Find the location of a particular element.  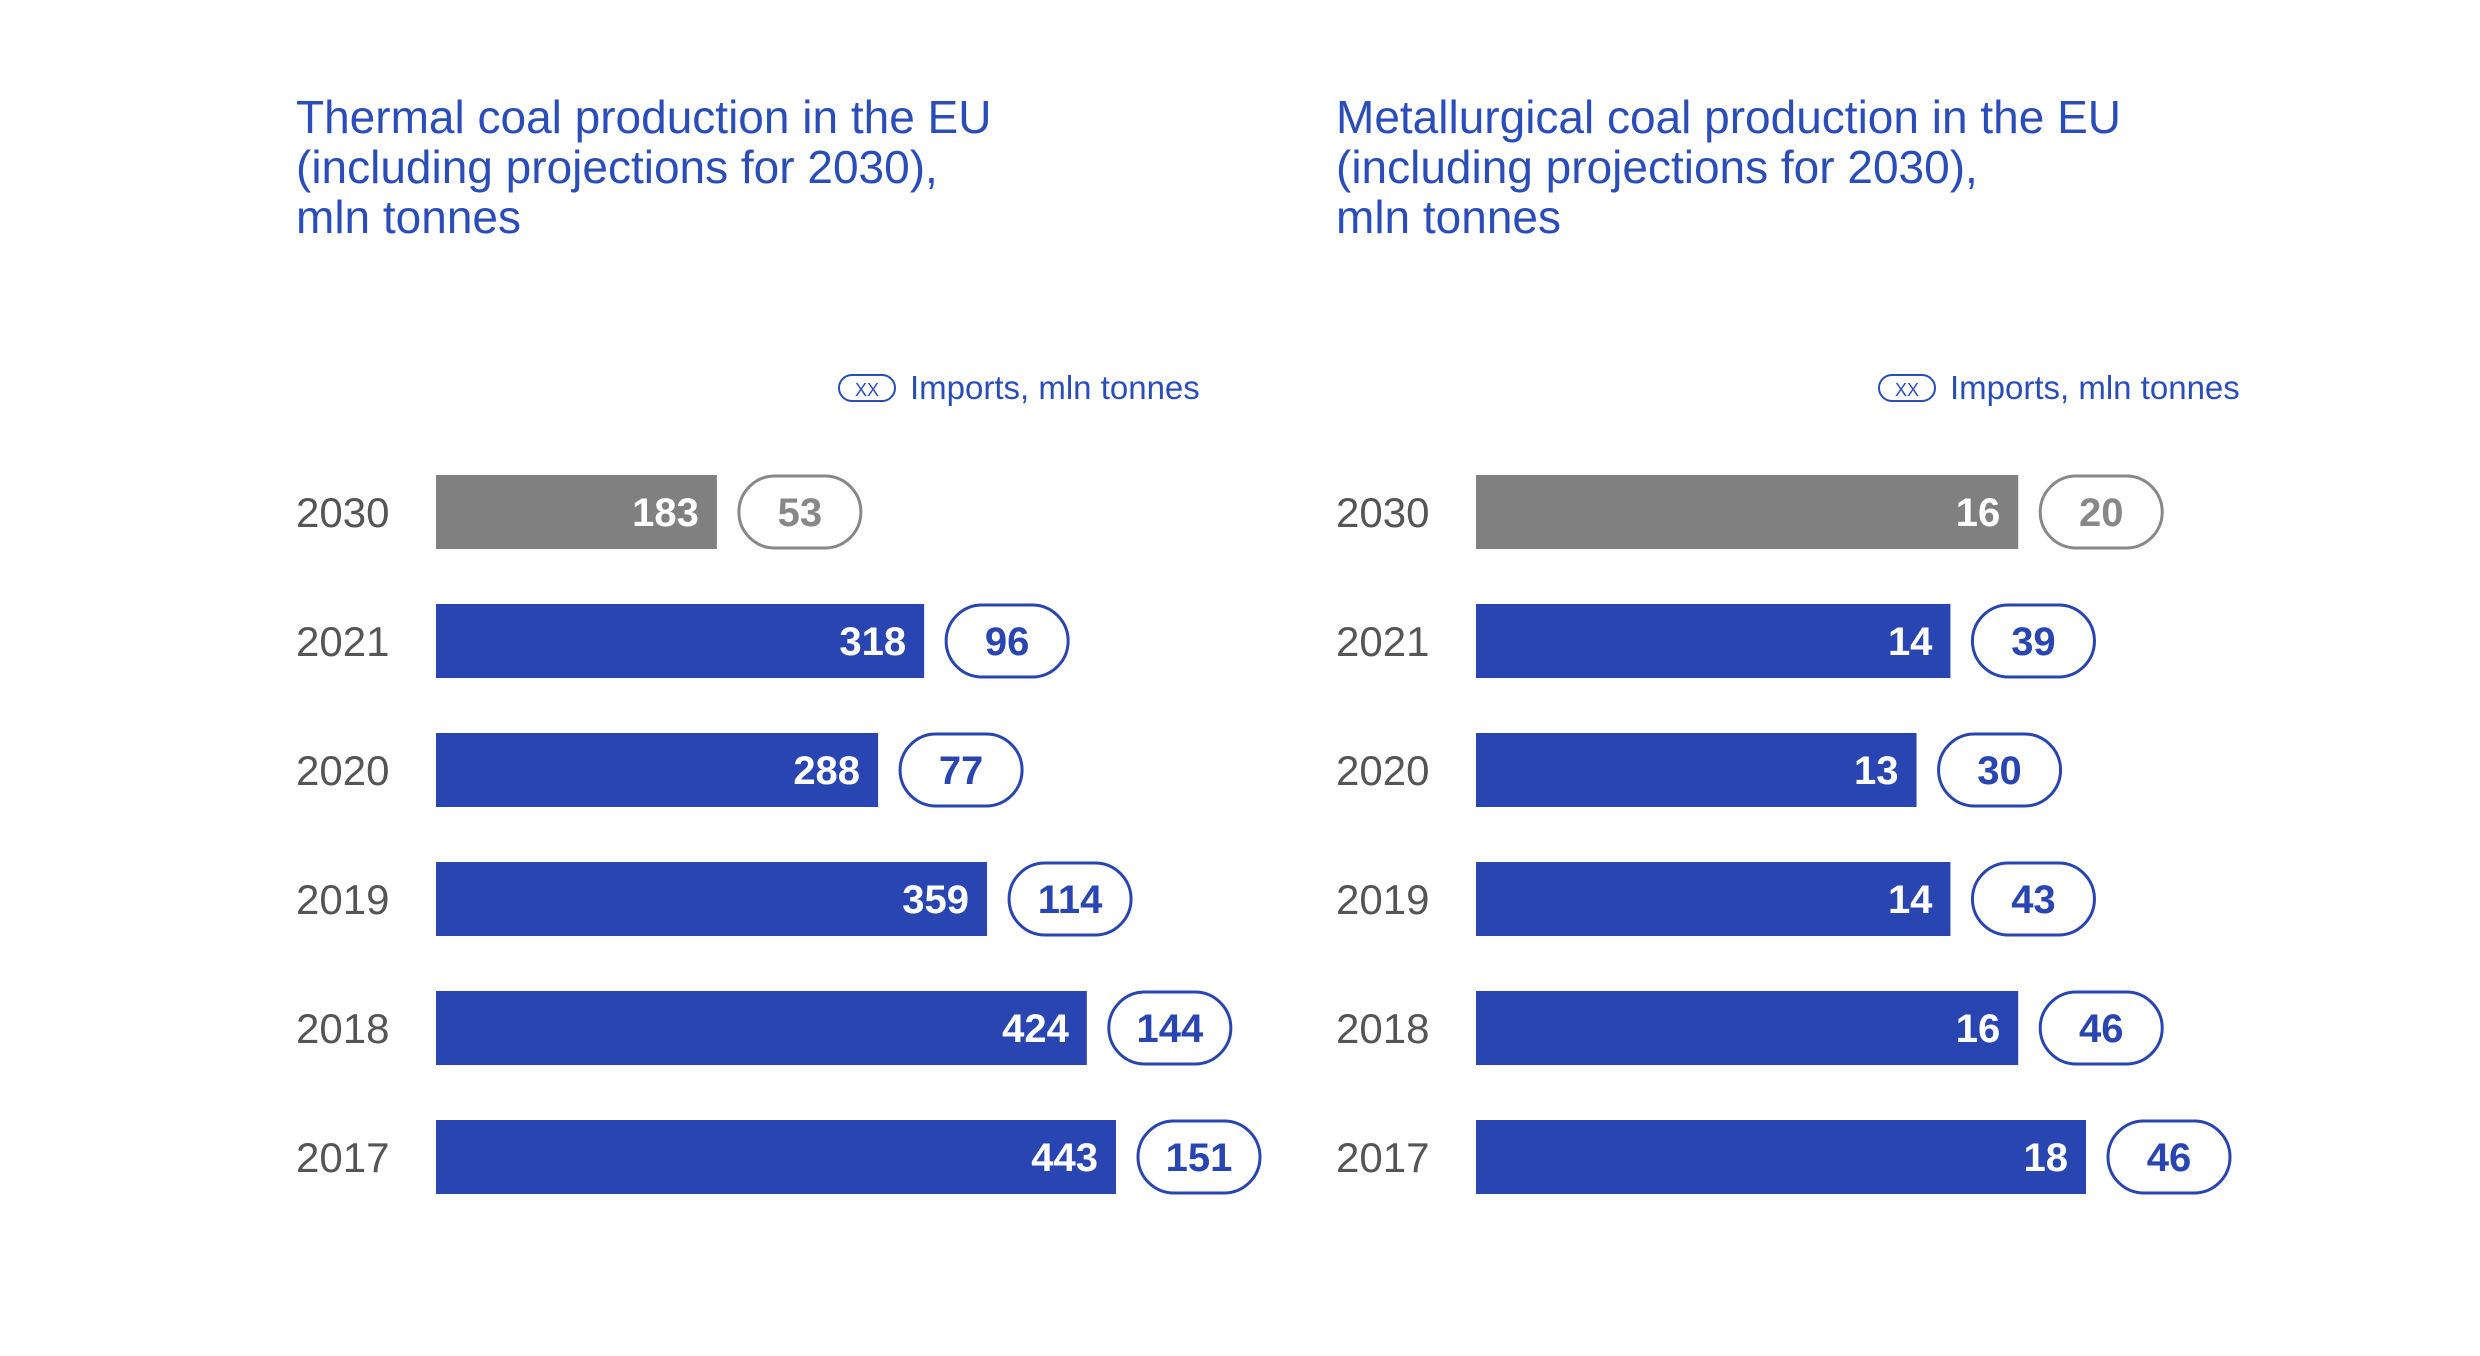

chart-title-line: Thermal coal production in the EU is located at coordinates (644, 117).